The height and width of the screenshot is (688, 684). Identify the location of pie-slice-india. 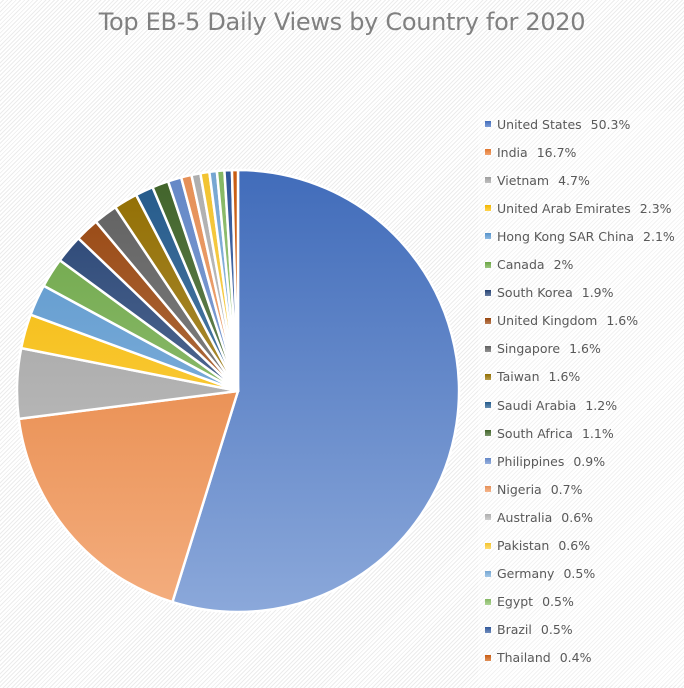
(128, 496).